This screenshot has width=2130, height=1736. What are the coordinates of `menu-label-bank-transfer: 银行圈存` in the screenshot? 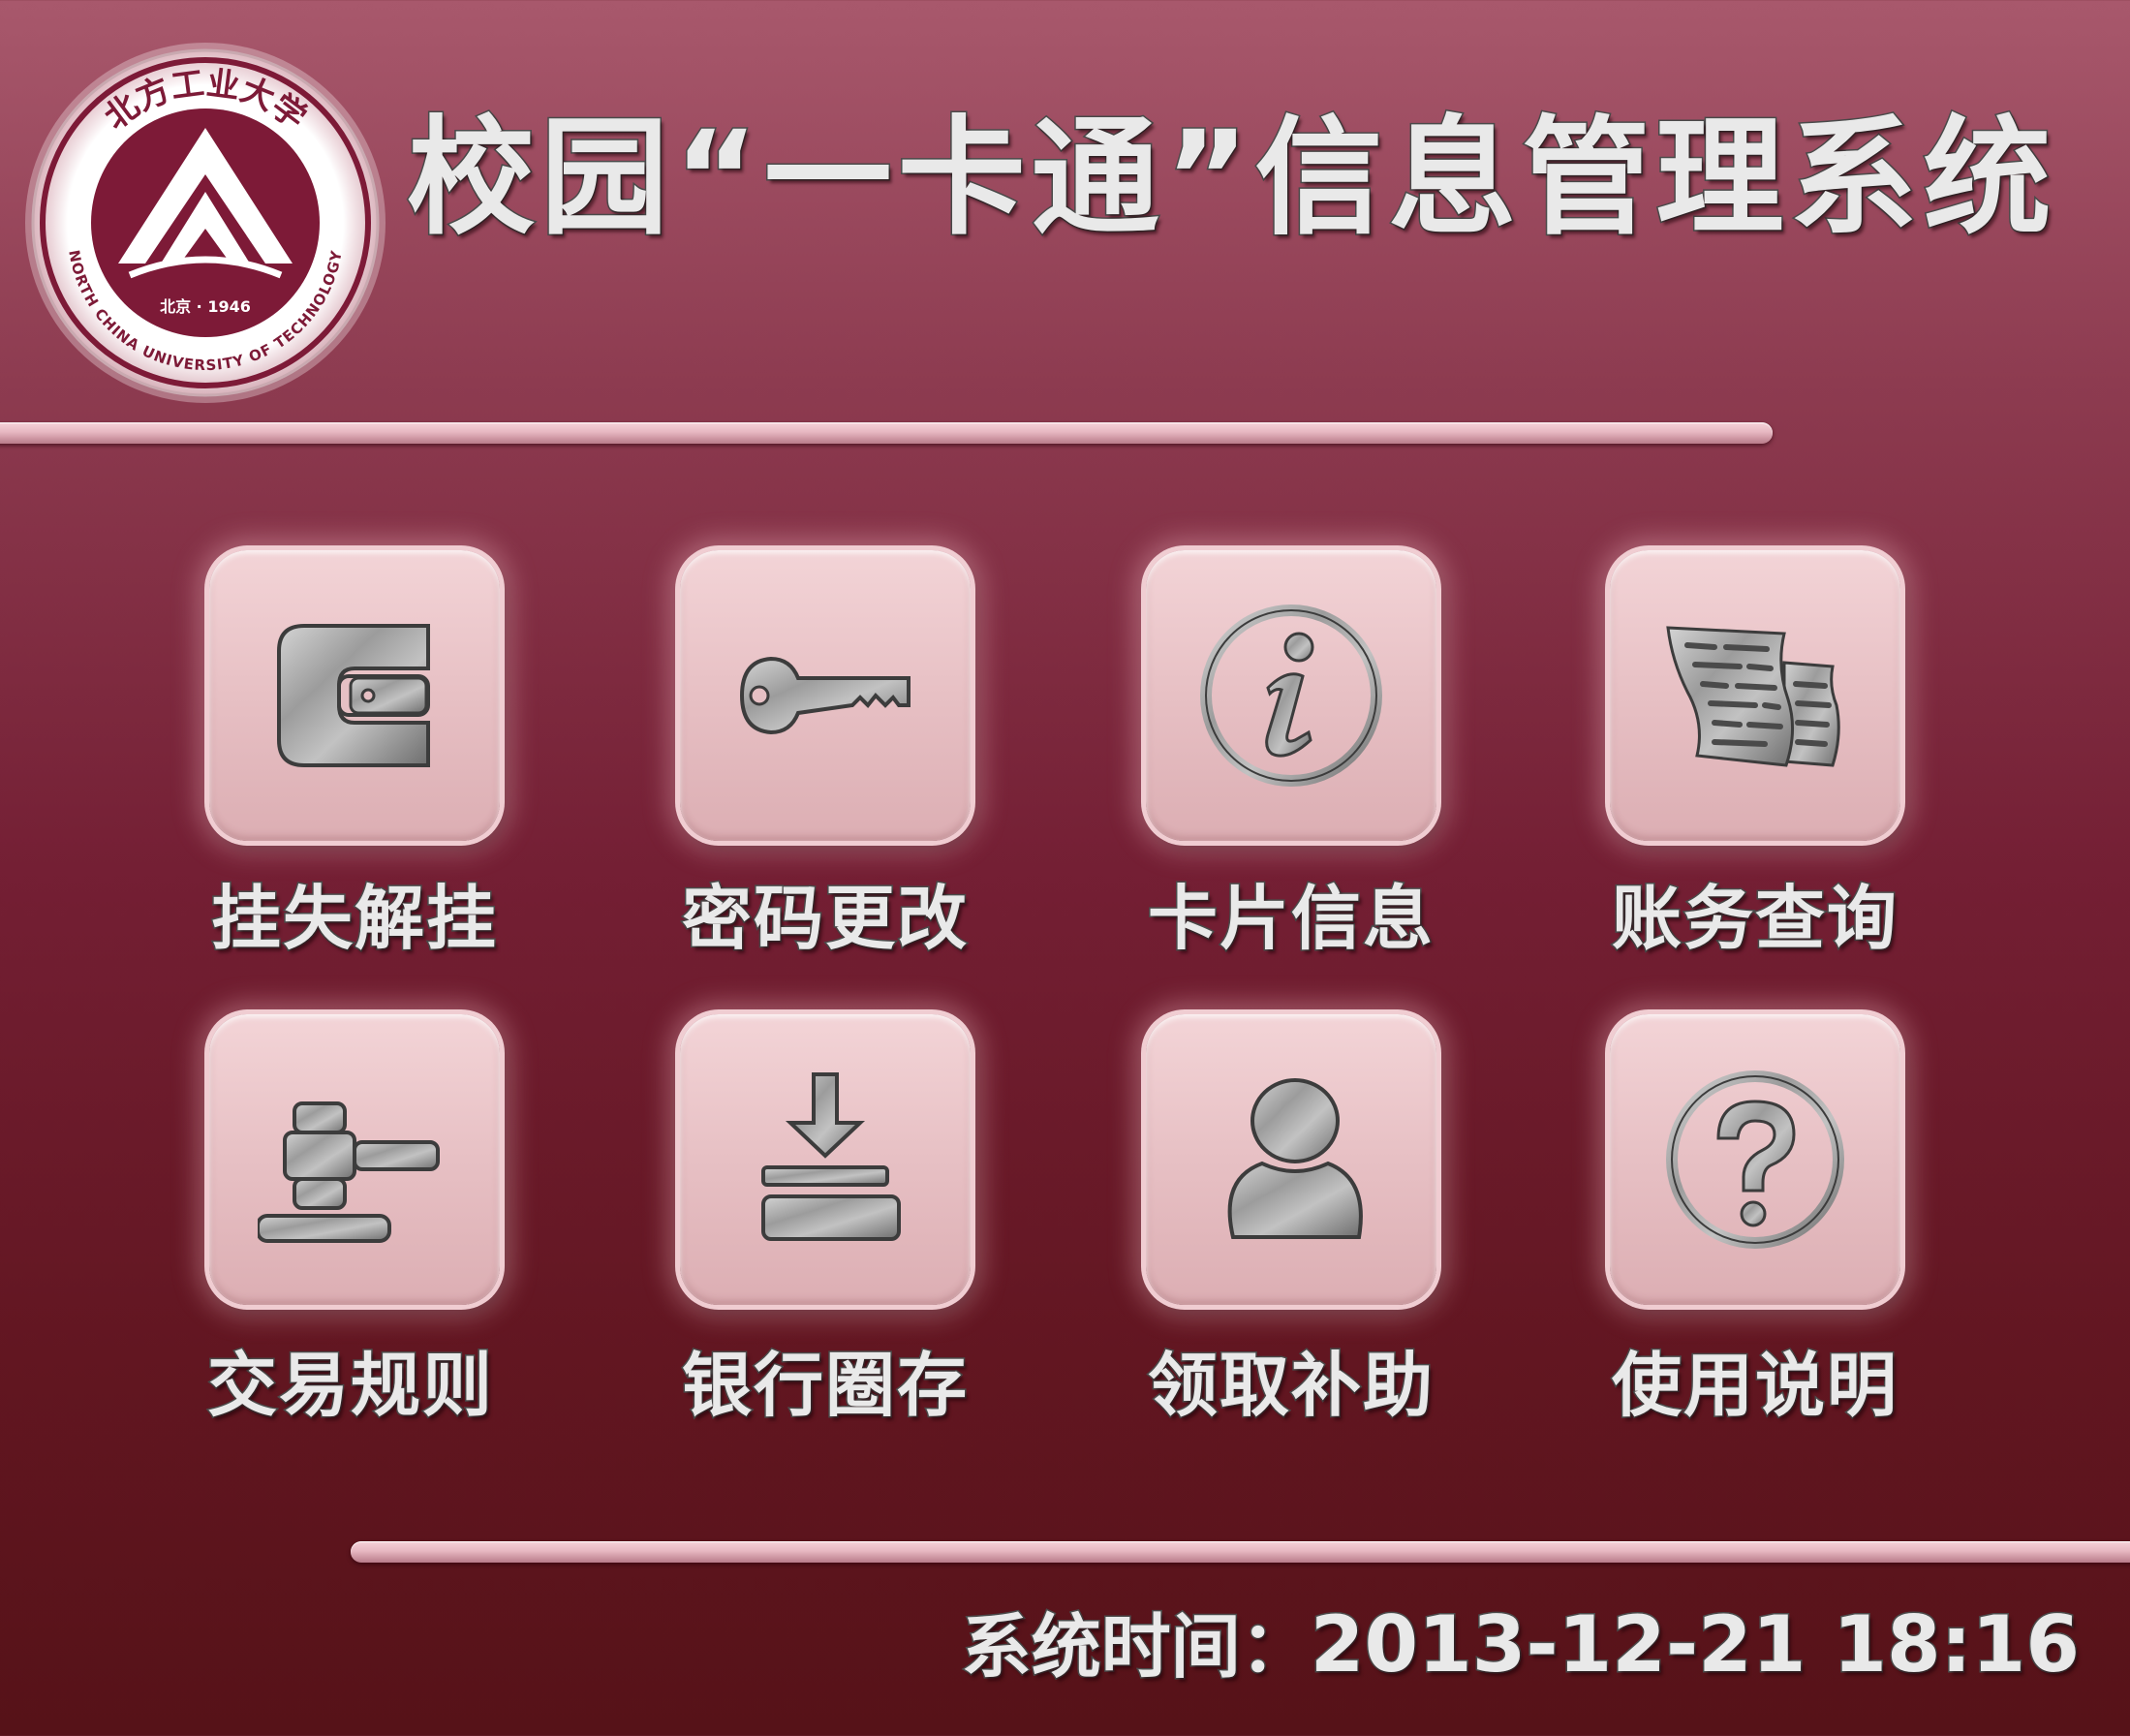 It's located at (824, 1385).